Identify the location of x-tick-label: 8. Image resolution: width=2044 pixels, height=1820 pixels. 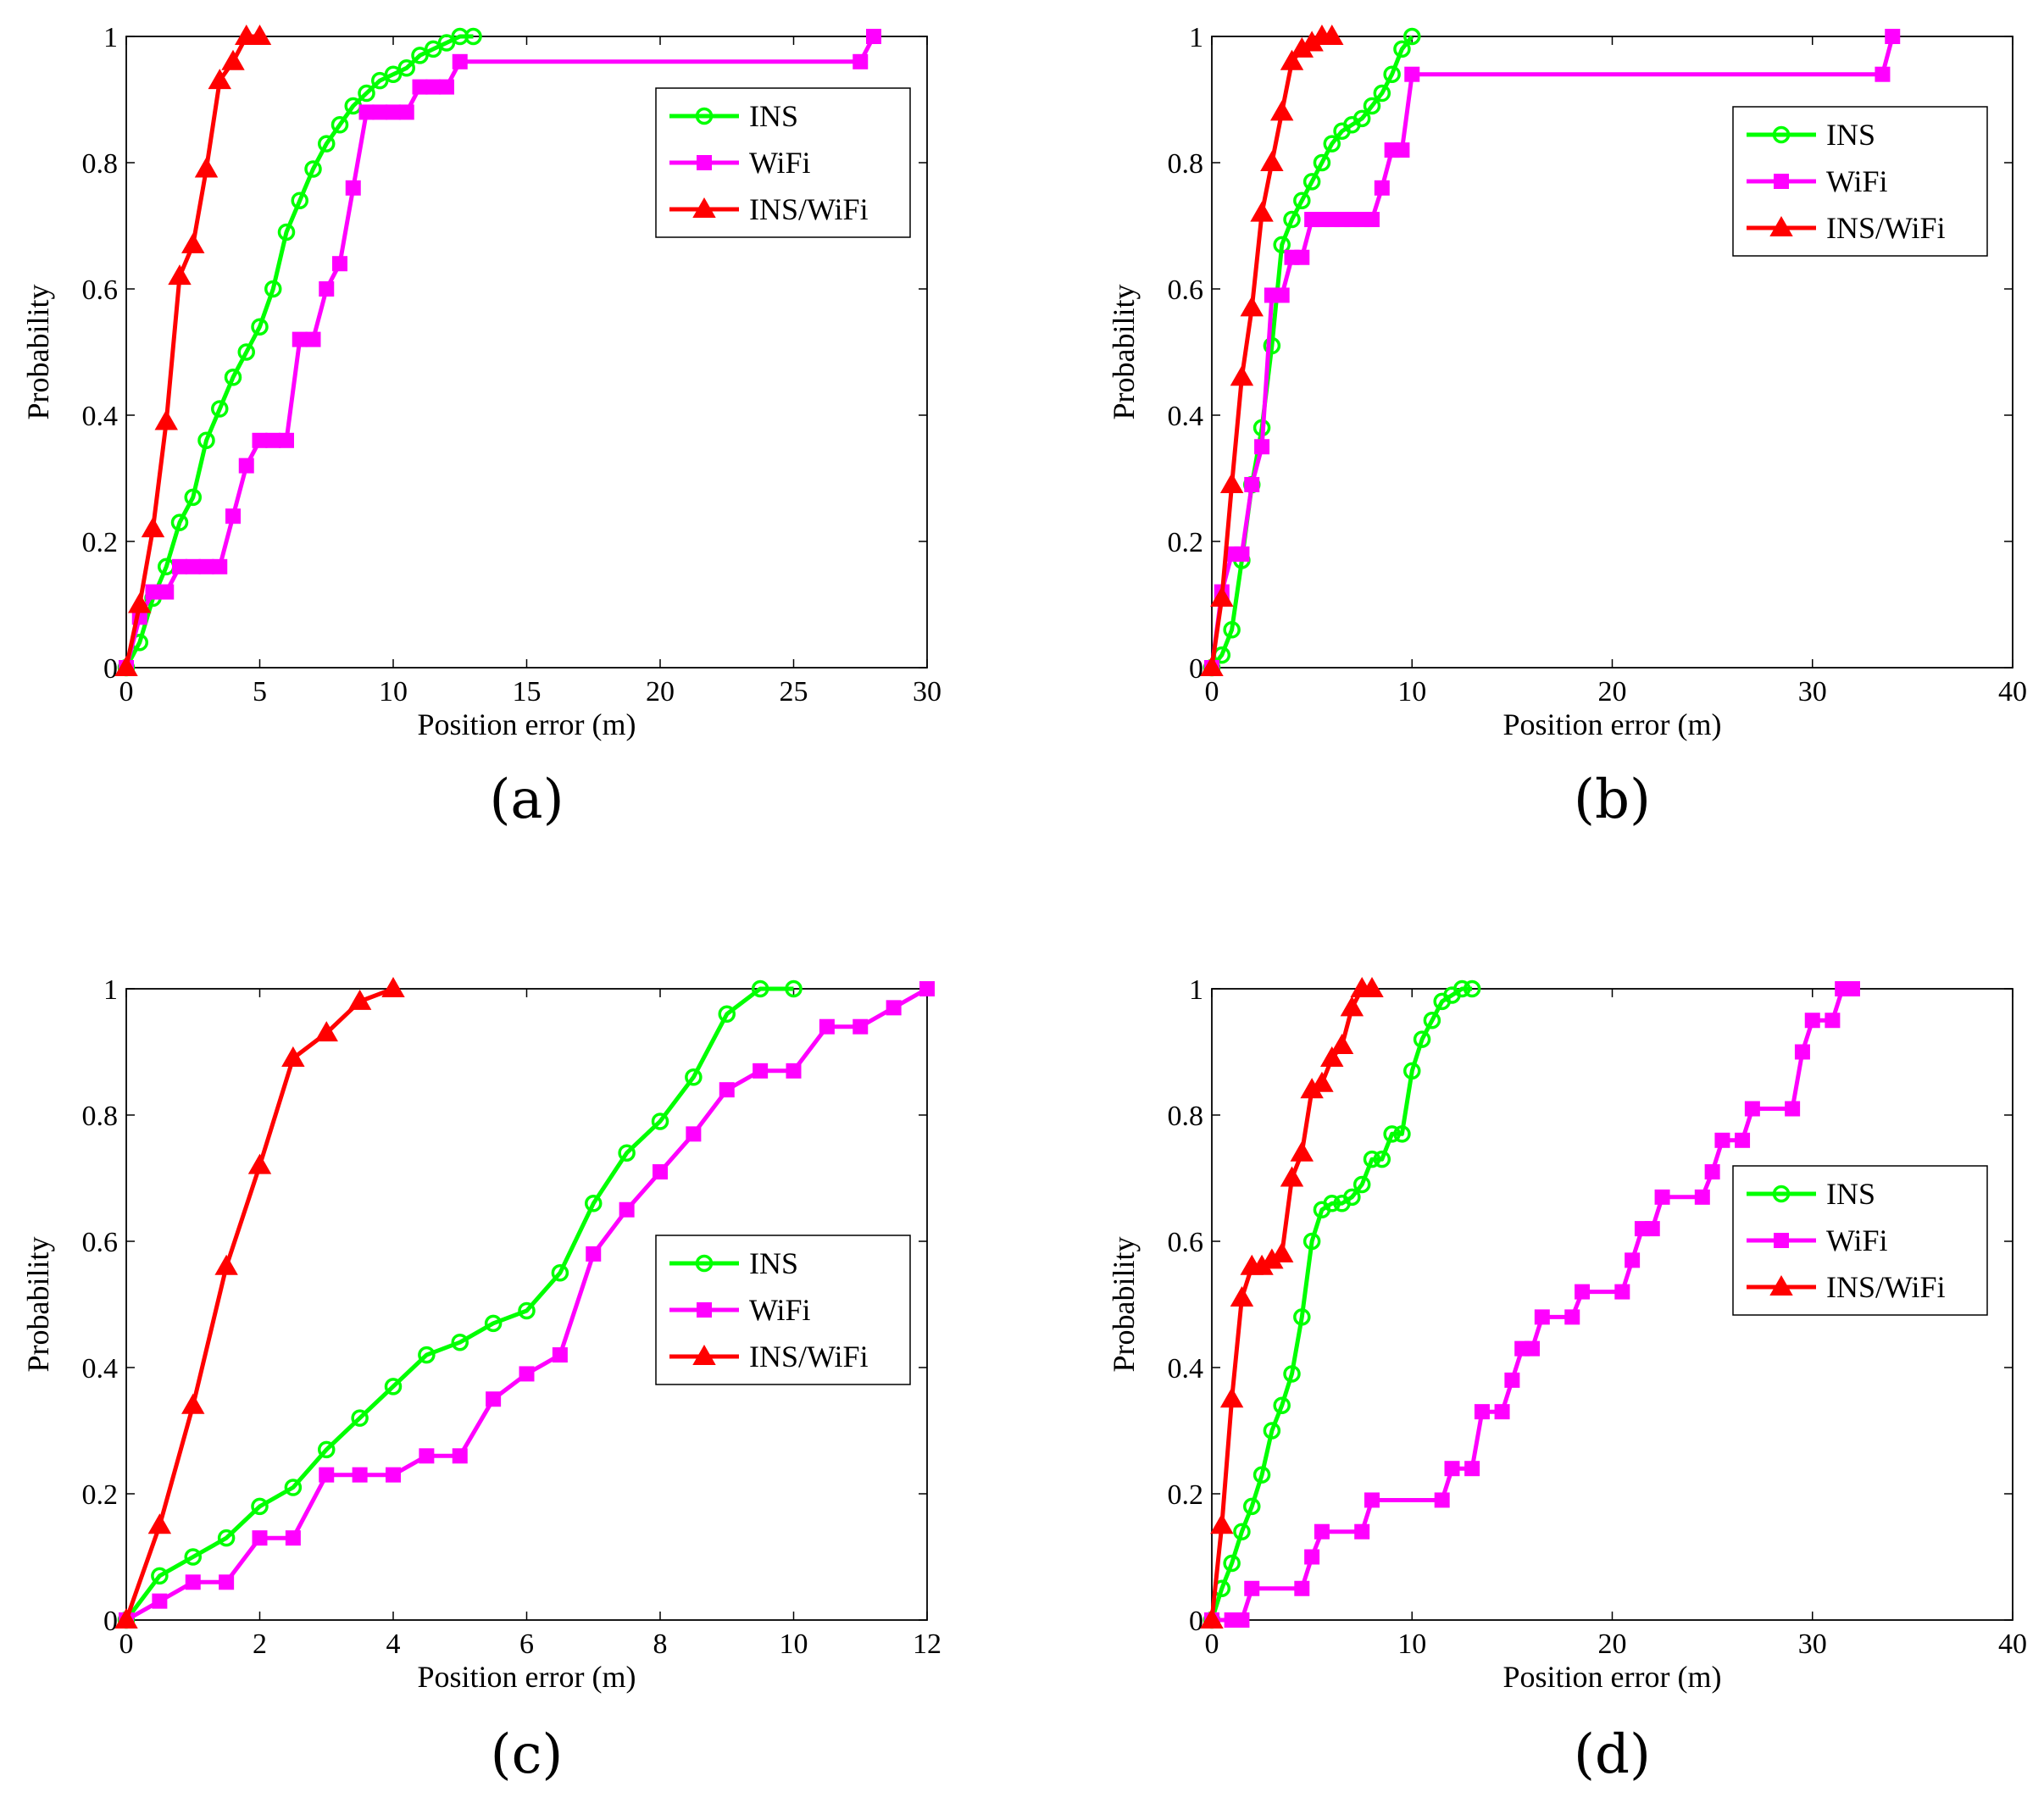
(660, 1645).